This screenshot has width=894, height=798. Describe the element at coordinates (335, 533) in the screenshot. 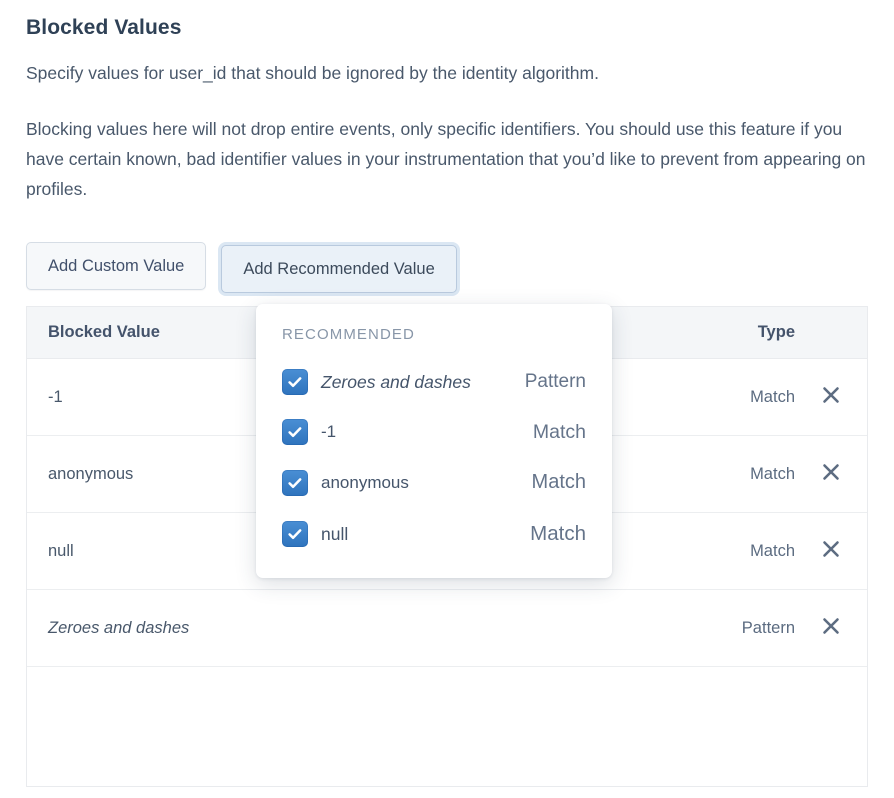

I see `dropdown-item-label: null` at that location.